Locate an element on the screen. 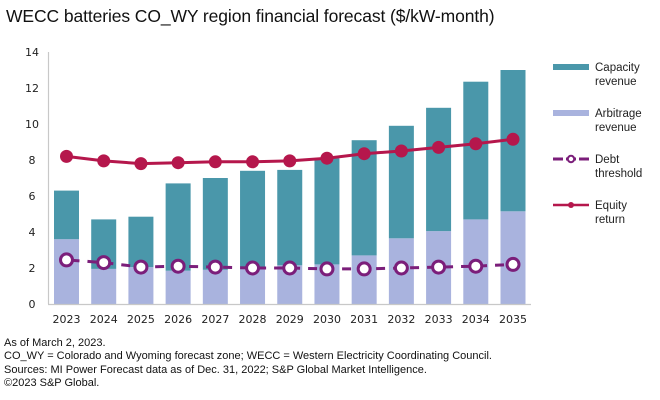 Image resolution: width=660 pixels, height=400 pixels. x-tick-label: 2027 is located at coordinates (215, 319).